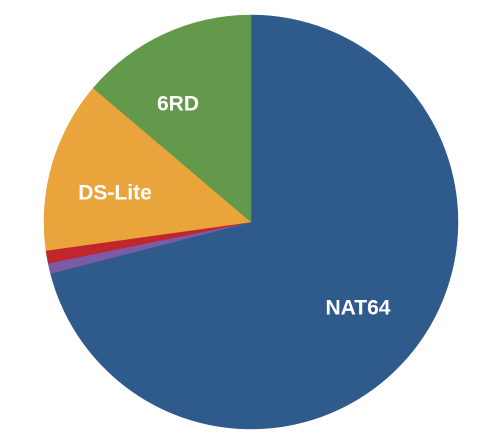  What do you see at coordinates (115, 193) in the screenshot?
I see `pie-label-ds-lite: DS-Lite` at bounding box center [115, 193].